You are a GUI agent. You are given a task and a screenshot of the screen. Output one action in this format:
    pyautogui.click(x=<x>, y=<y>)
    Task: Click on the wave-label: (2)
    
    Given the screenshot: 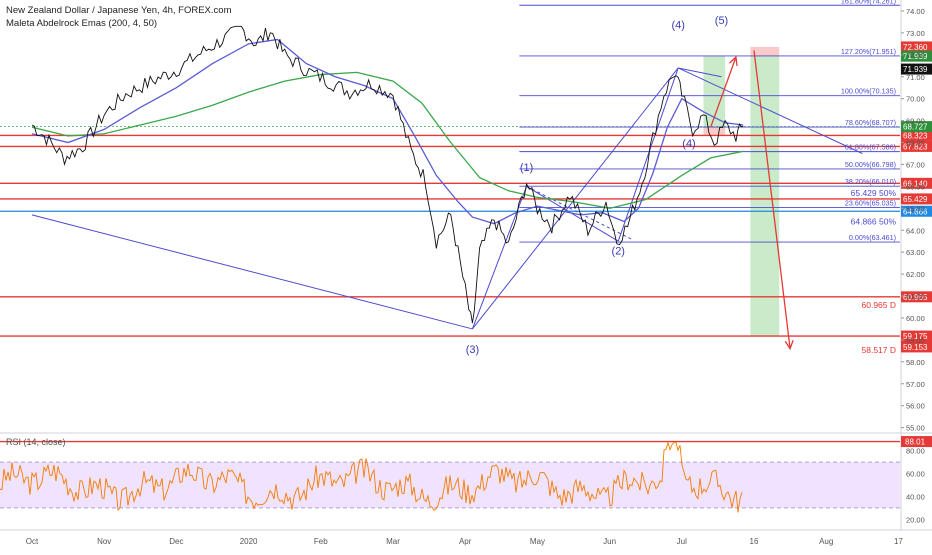 What is the action you would take?
    pyautogui.click(x=618, y=251)
    